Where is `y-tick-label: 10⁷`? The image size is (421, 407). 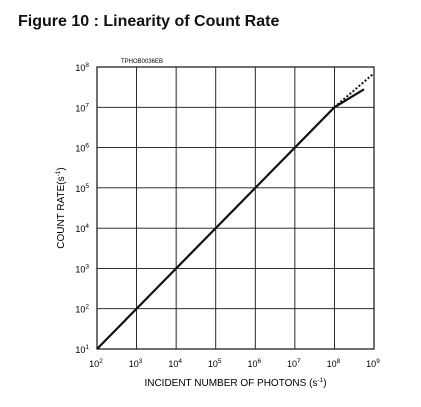 y-tick-label: 10⁷ is located at coordinates (82, 107).